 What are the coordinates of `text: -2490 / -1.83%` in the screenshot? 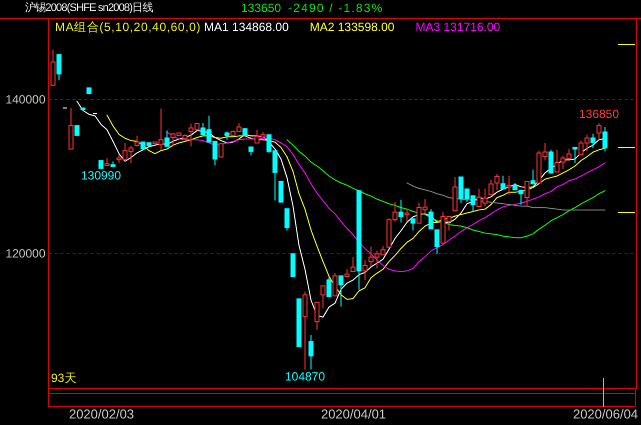 It's located at (336, 8).